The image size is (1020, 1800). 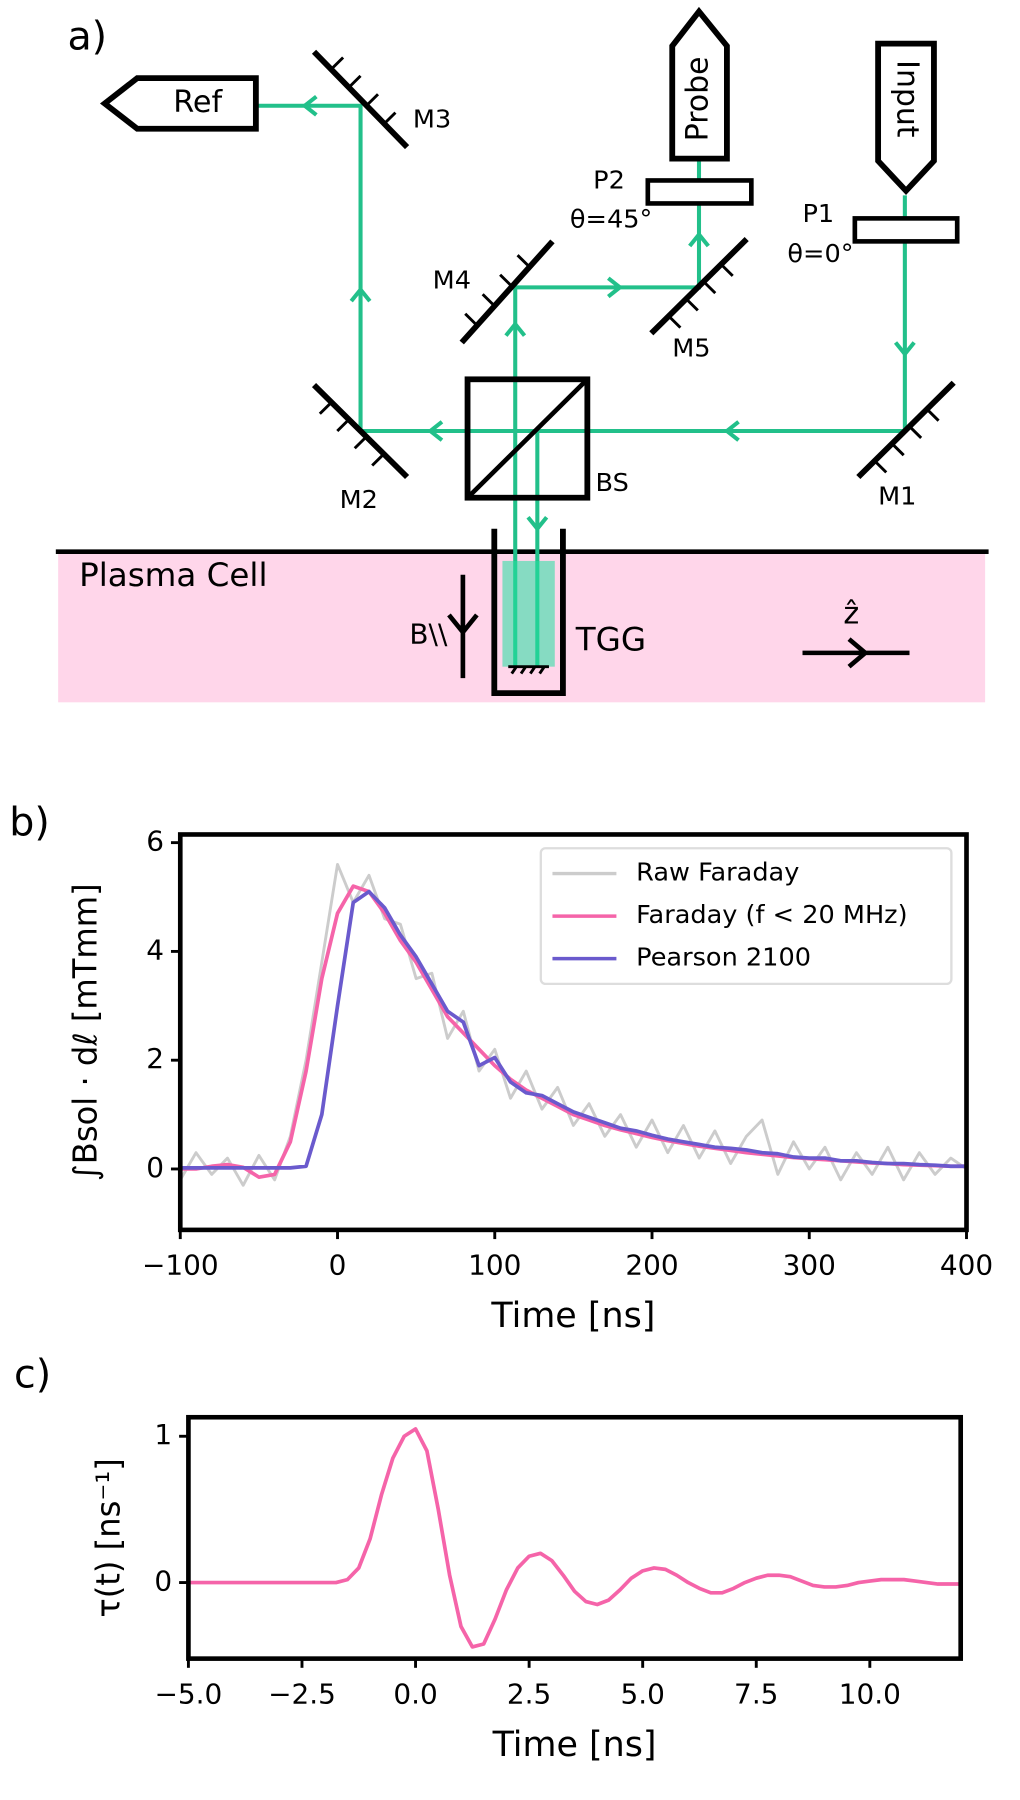 I want to click on input-source, so click(x=906, y=118).